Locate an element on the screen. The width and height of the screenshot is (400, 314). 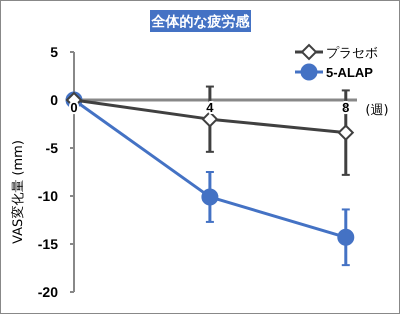
y-tick-label: -15 is located at coordinates (48, 244).